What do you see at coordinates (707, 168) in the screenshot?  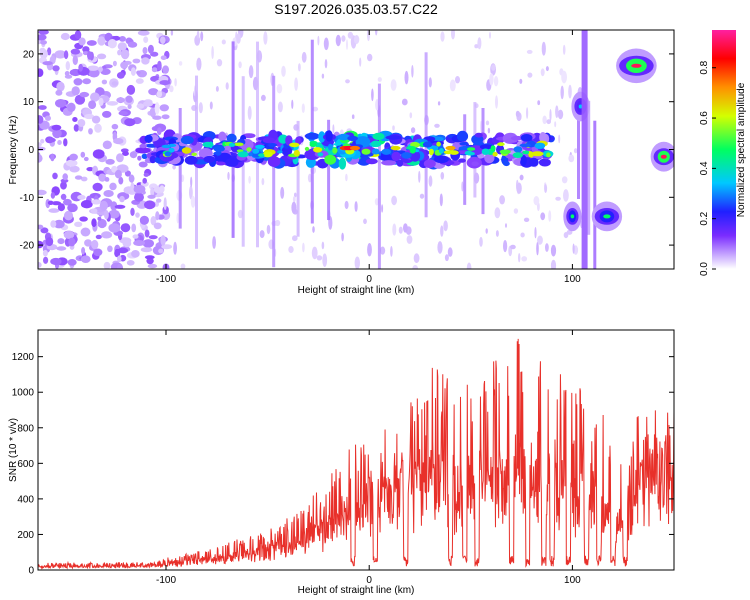 I see `colorbar-ticks: 0.0 0.2 0.4 0.6 0.8` at bounding box center [707, 168].